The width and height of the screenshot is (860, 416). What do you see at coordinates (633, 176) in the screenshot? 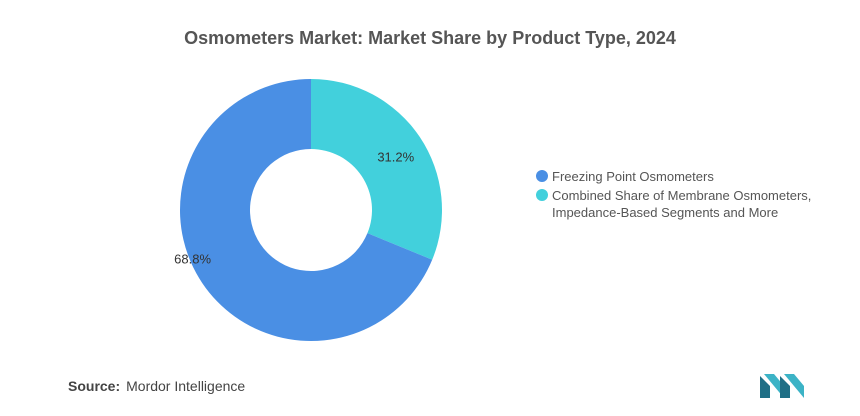
I see `legend-label: Freezing Point Osmometers` at bounding box center [633, 176].